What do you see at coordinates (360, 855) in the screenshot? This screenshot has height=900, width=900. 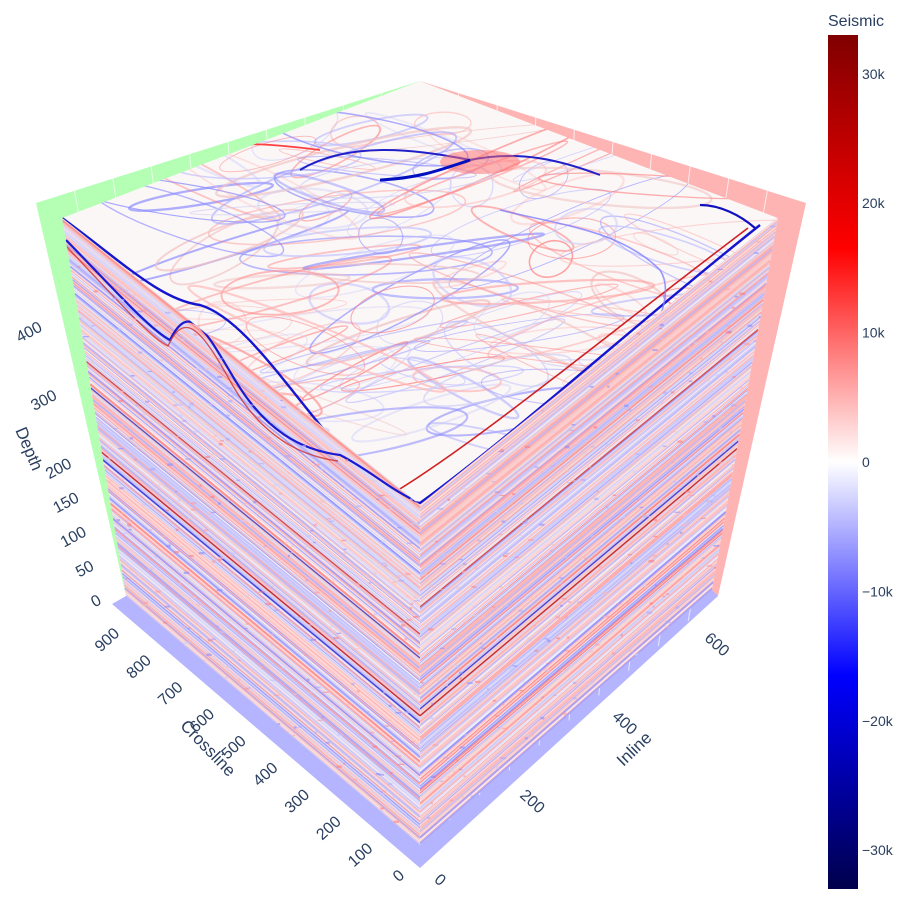 I see `crossline-tick-label: 100` at bounding box center [360, 855].